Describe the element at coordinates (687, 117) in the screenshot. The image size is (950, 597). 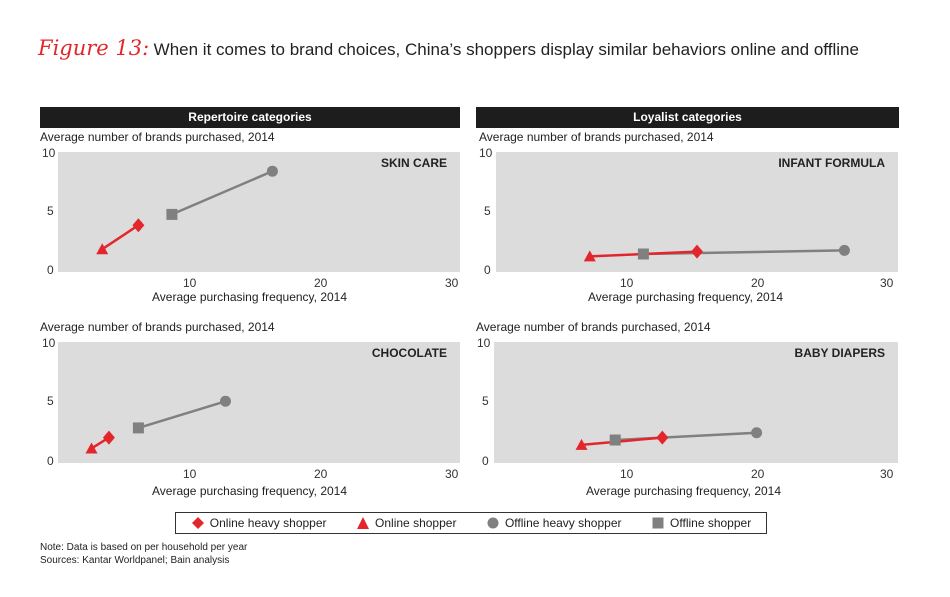
I see `loyalist-header: Loyalist categories` at that location.